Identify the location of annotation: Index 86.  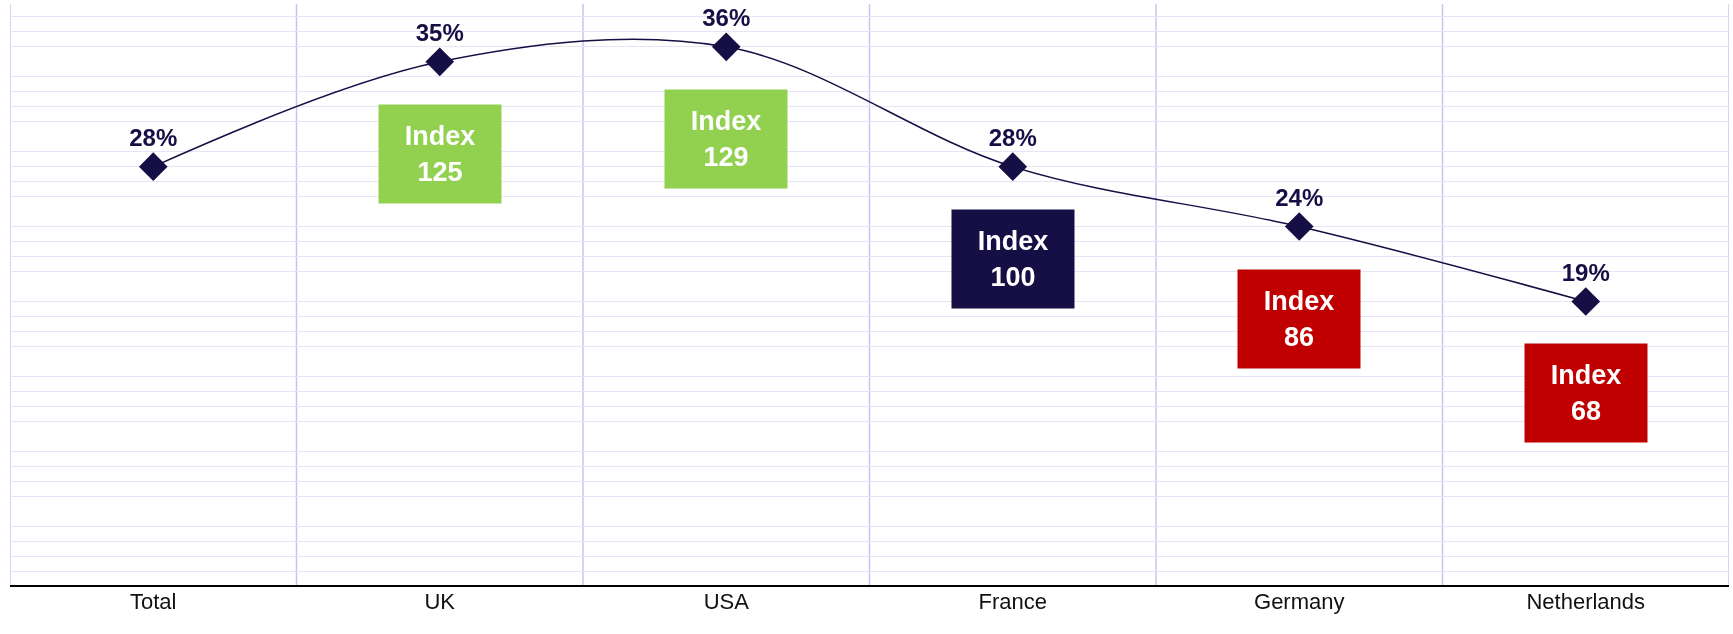
(1299, 319).